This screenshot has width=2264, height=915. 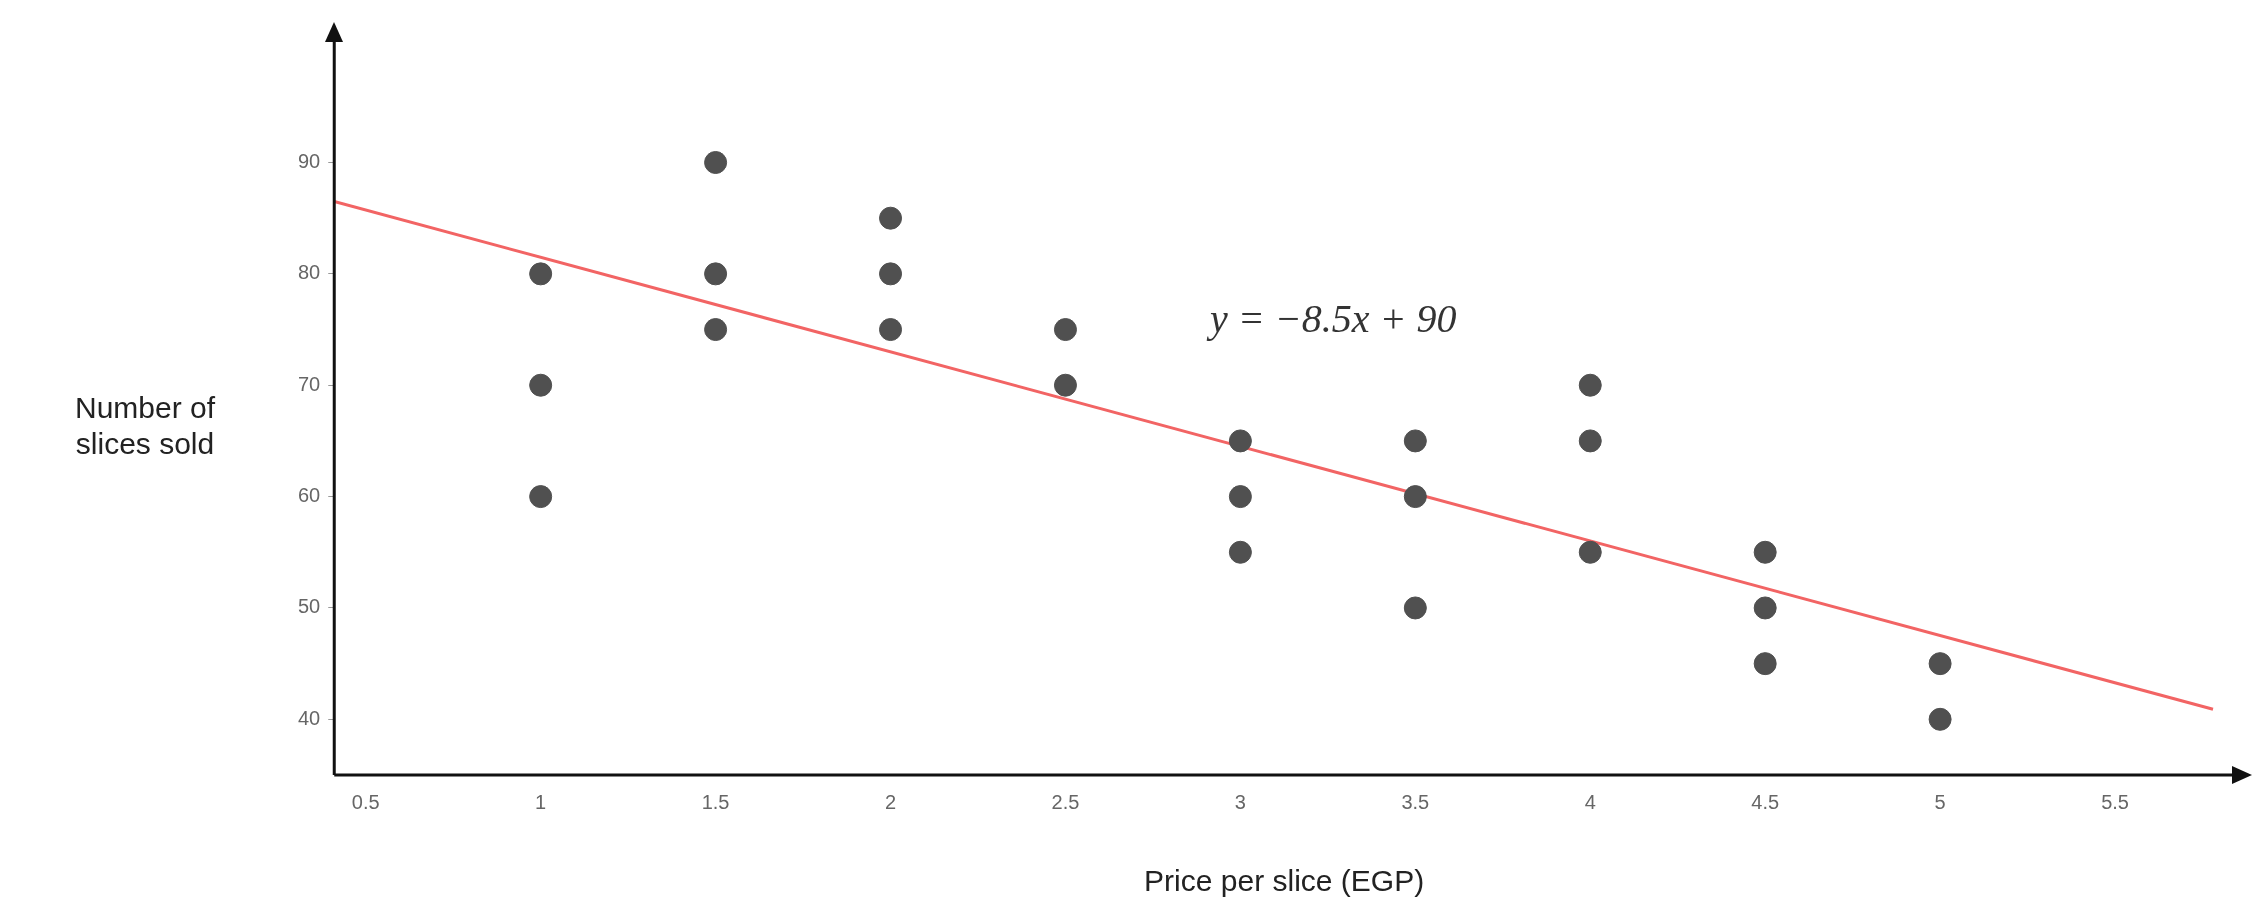 I want to click on x-tick-label: 3, so click(x=1240, y=801).